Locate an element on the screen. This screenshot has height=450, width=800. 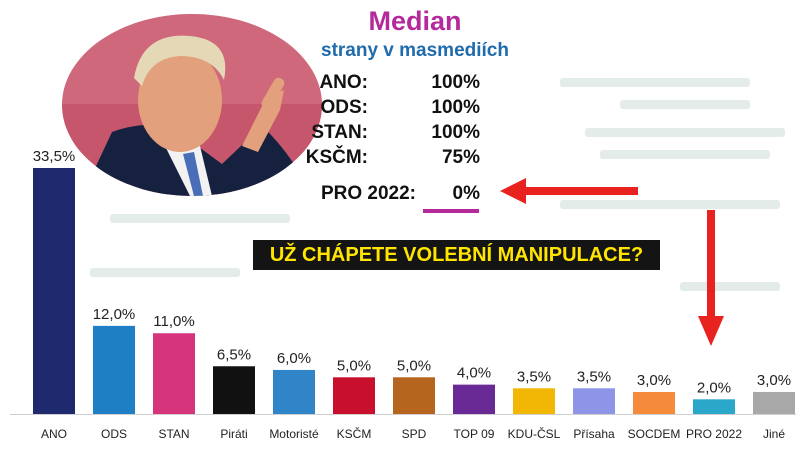
stat-name: ANO: is located at coordinates (343, 82).